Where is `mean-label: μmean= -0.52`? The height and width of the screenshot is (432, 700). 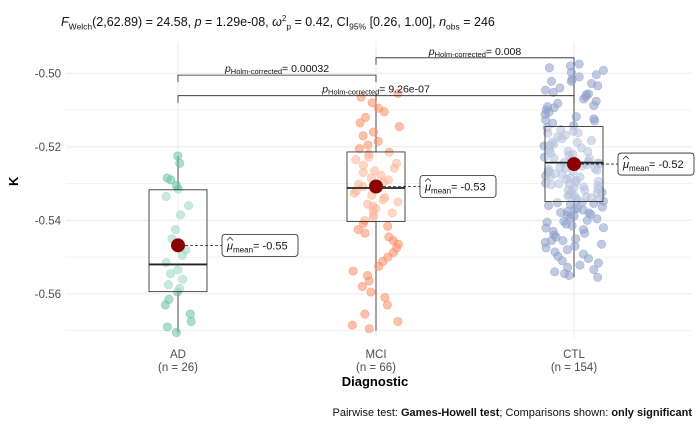
mean-label: μmean= -0.52 is located at coordinates (653, 166).